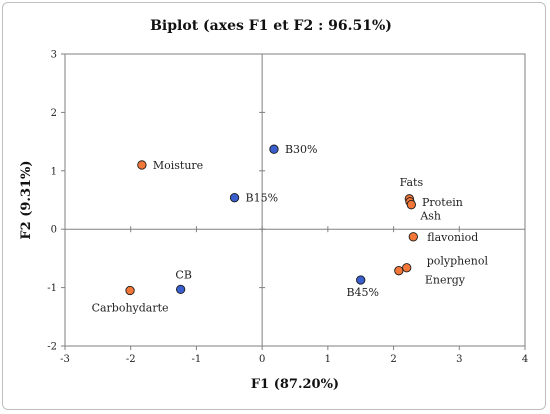 The width and height of the screenshot is (550, 414). I want to click on point-label-fats: Fats, so click(412, 182).